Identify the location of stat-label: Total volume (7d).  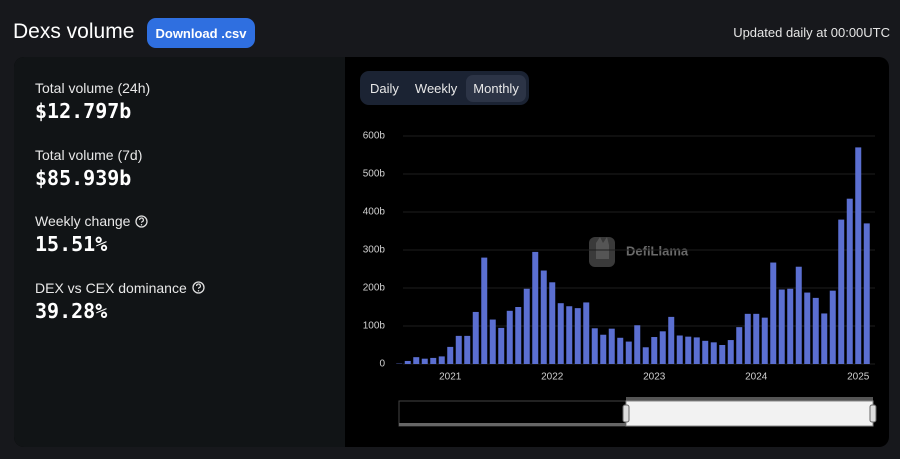
(88, 155).